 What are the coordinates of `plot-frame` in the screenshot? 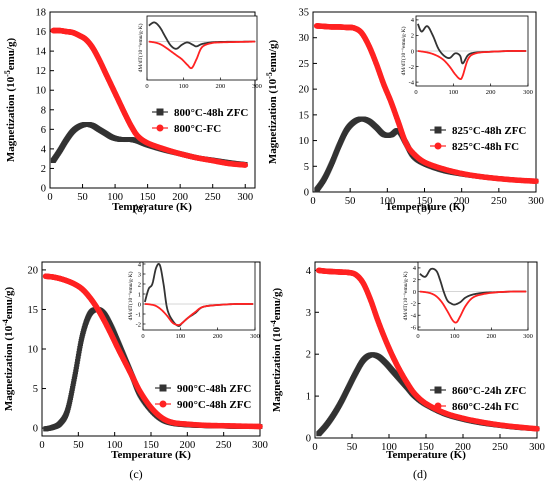 It's located at (152, 100).